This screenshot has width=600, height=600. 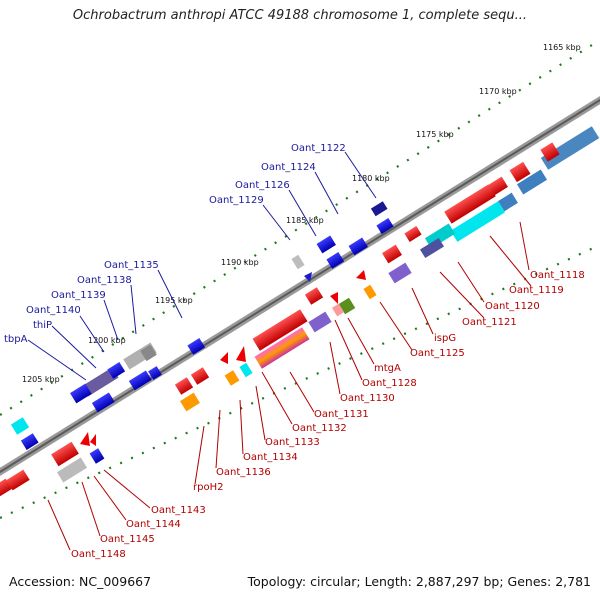 What do you see at coordinates (236, 200) in the screenshot?
I see `gene-label: Oant_1129` at bounding box center [236, 200].